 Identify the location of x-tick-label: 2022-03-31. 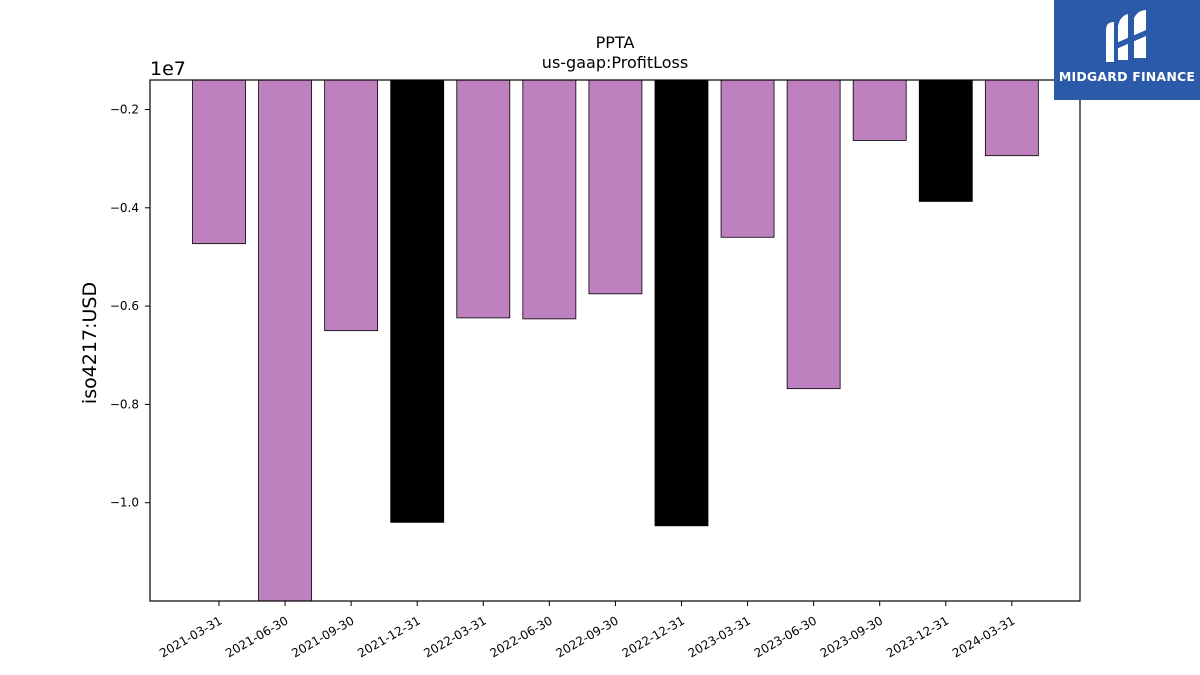
(454, 636).